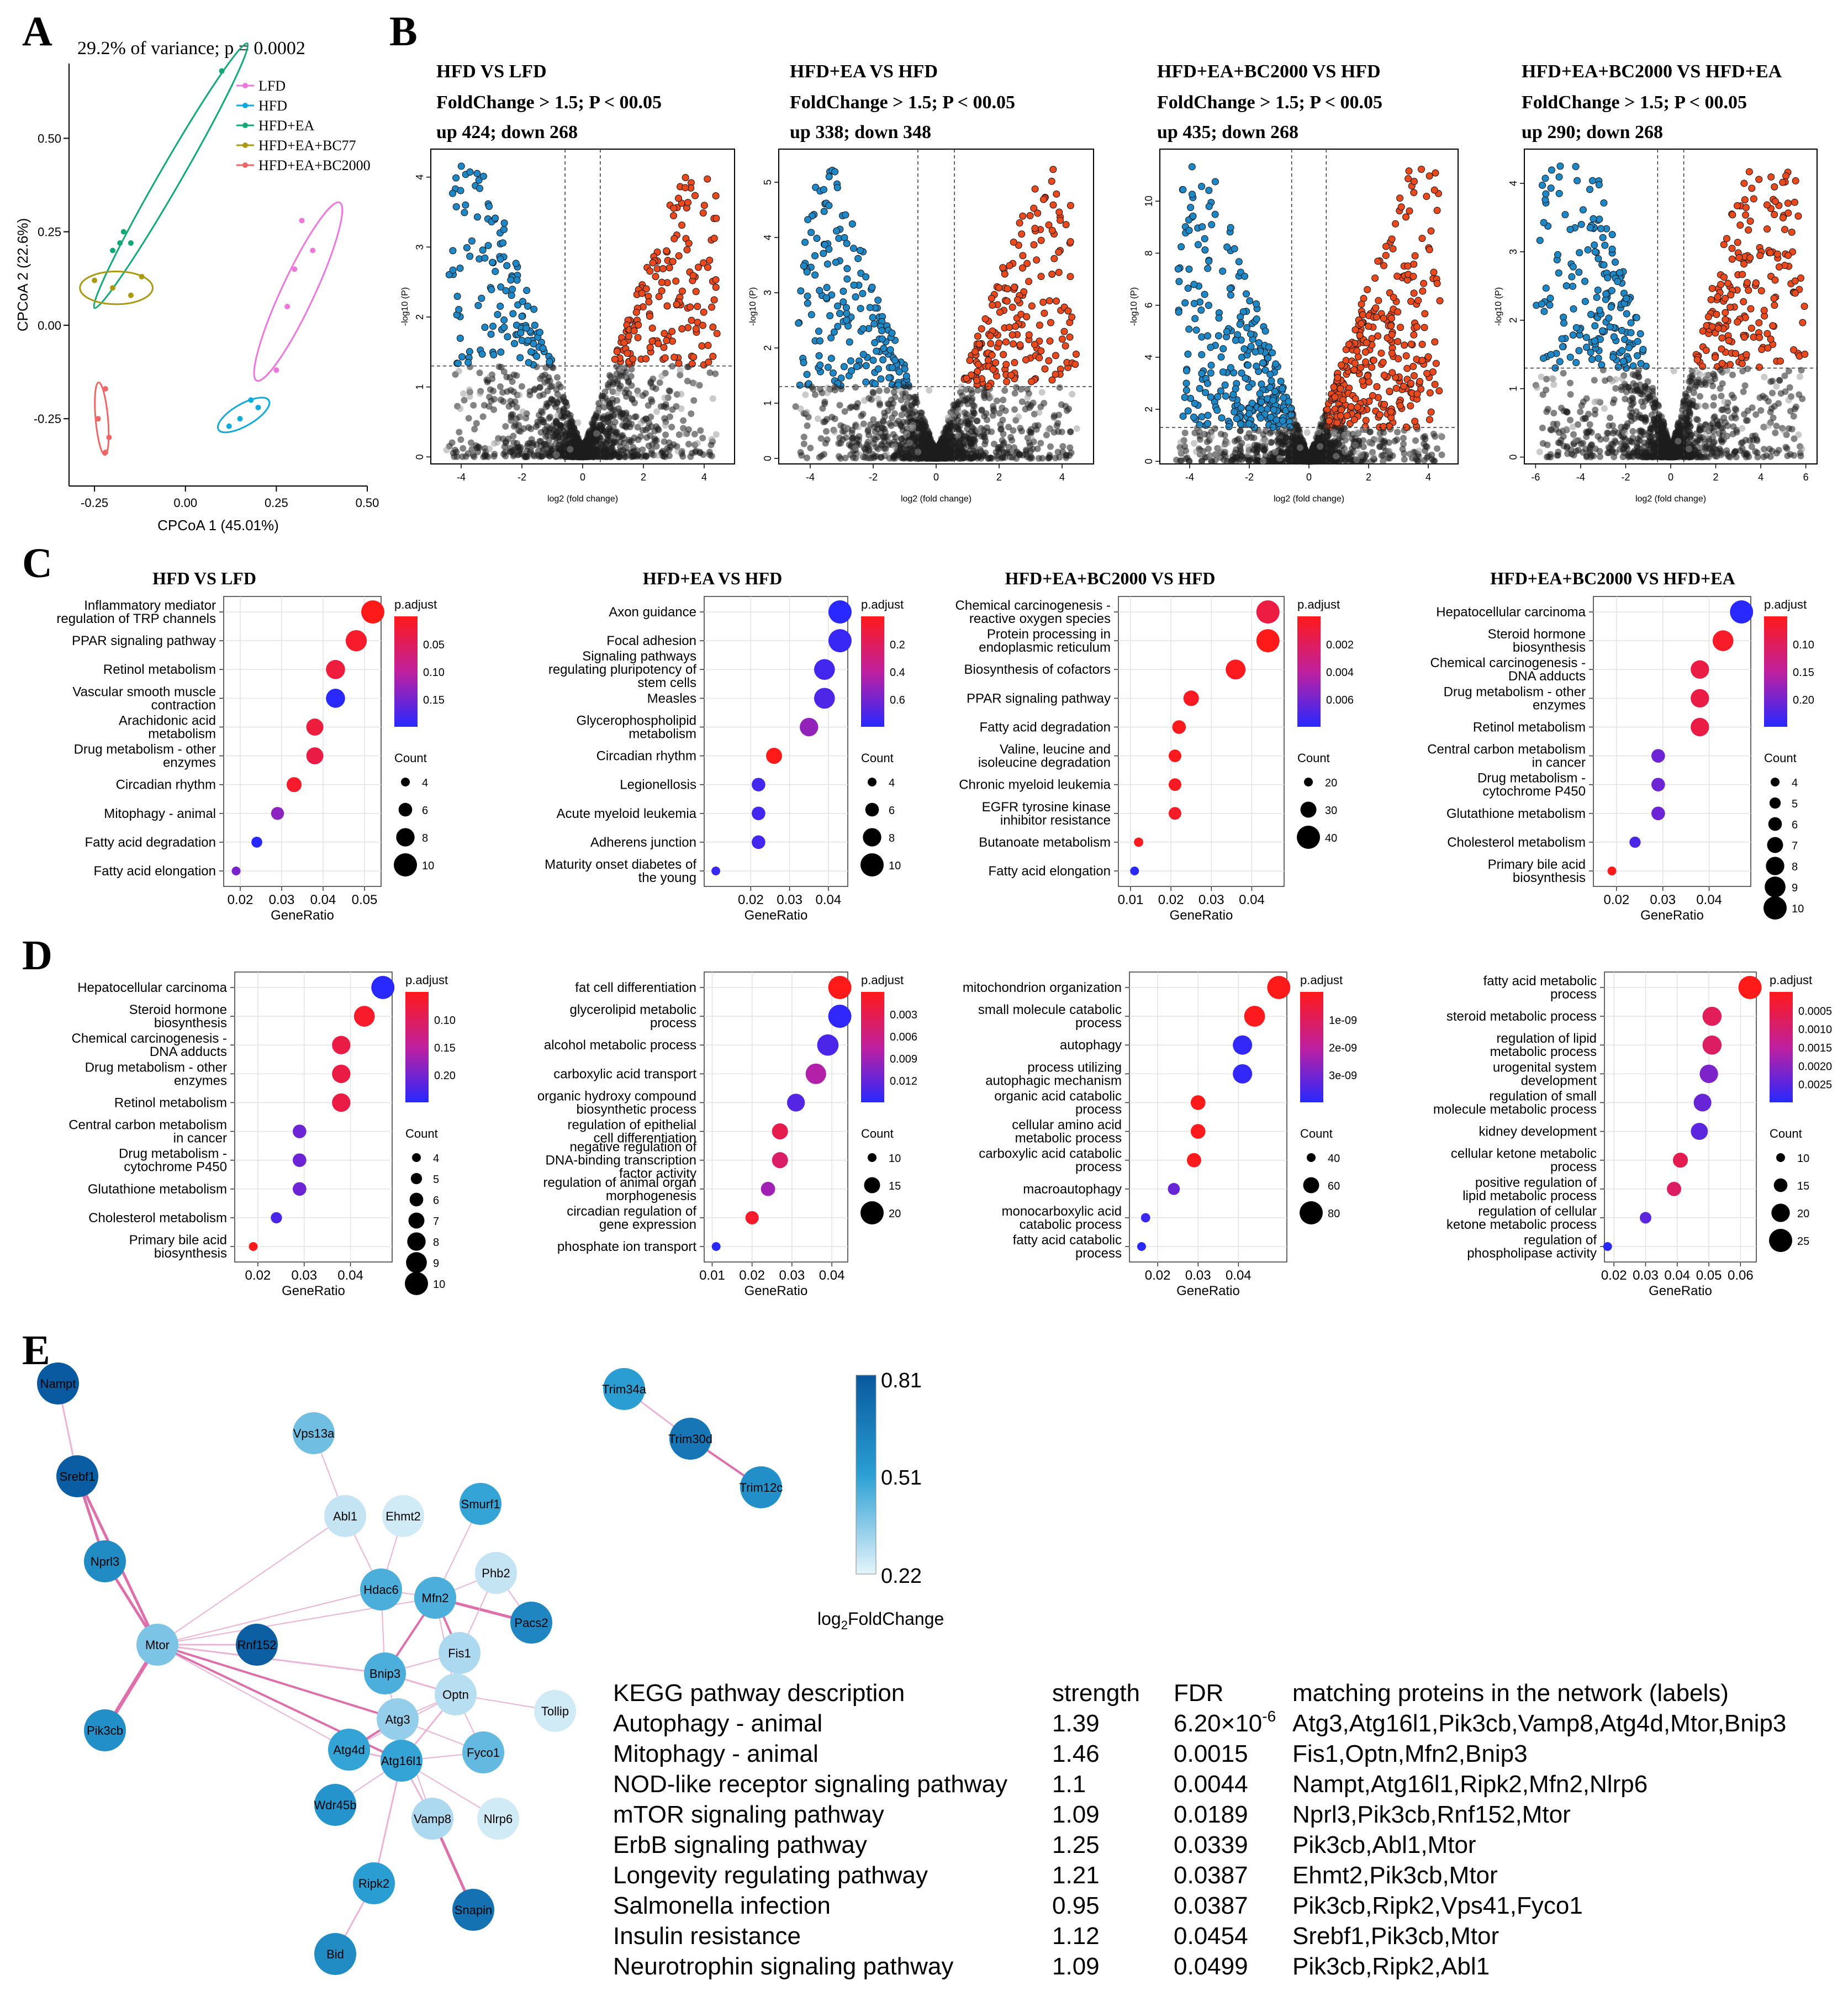 This screenshot has height=1991, width=1848. I want to click on y-axis-label: -log10 (P), so click(753, 306).